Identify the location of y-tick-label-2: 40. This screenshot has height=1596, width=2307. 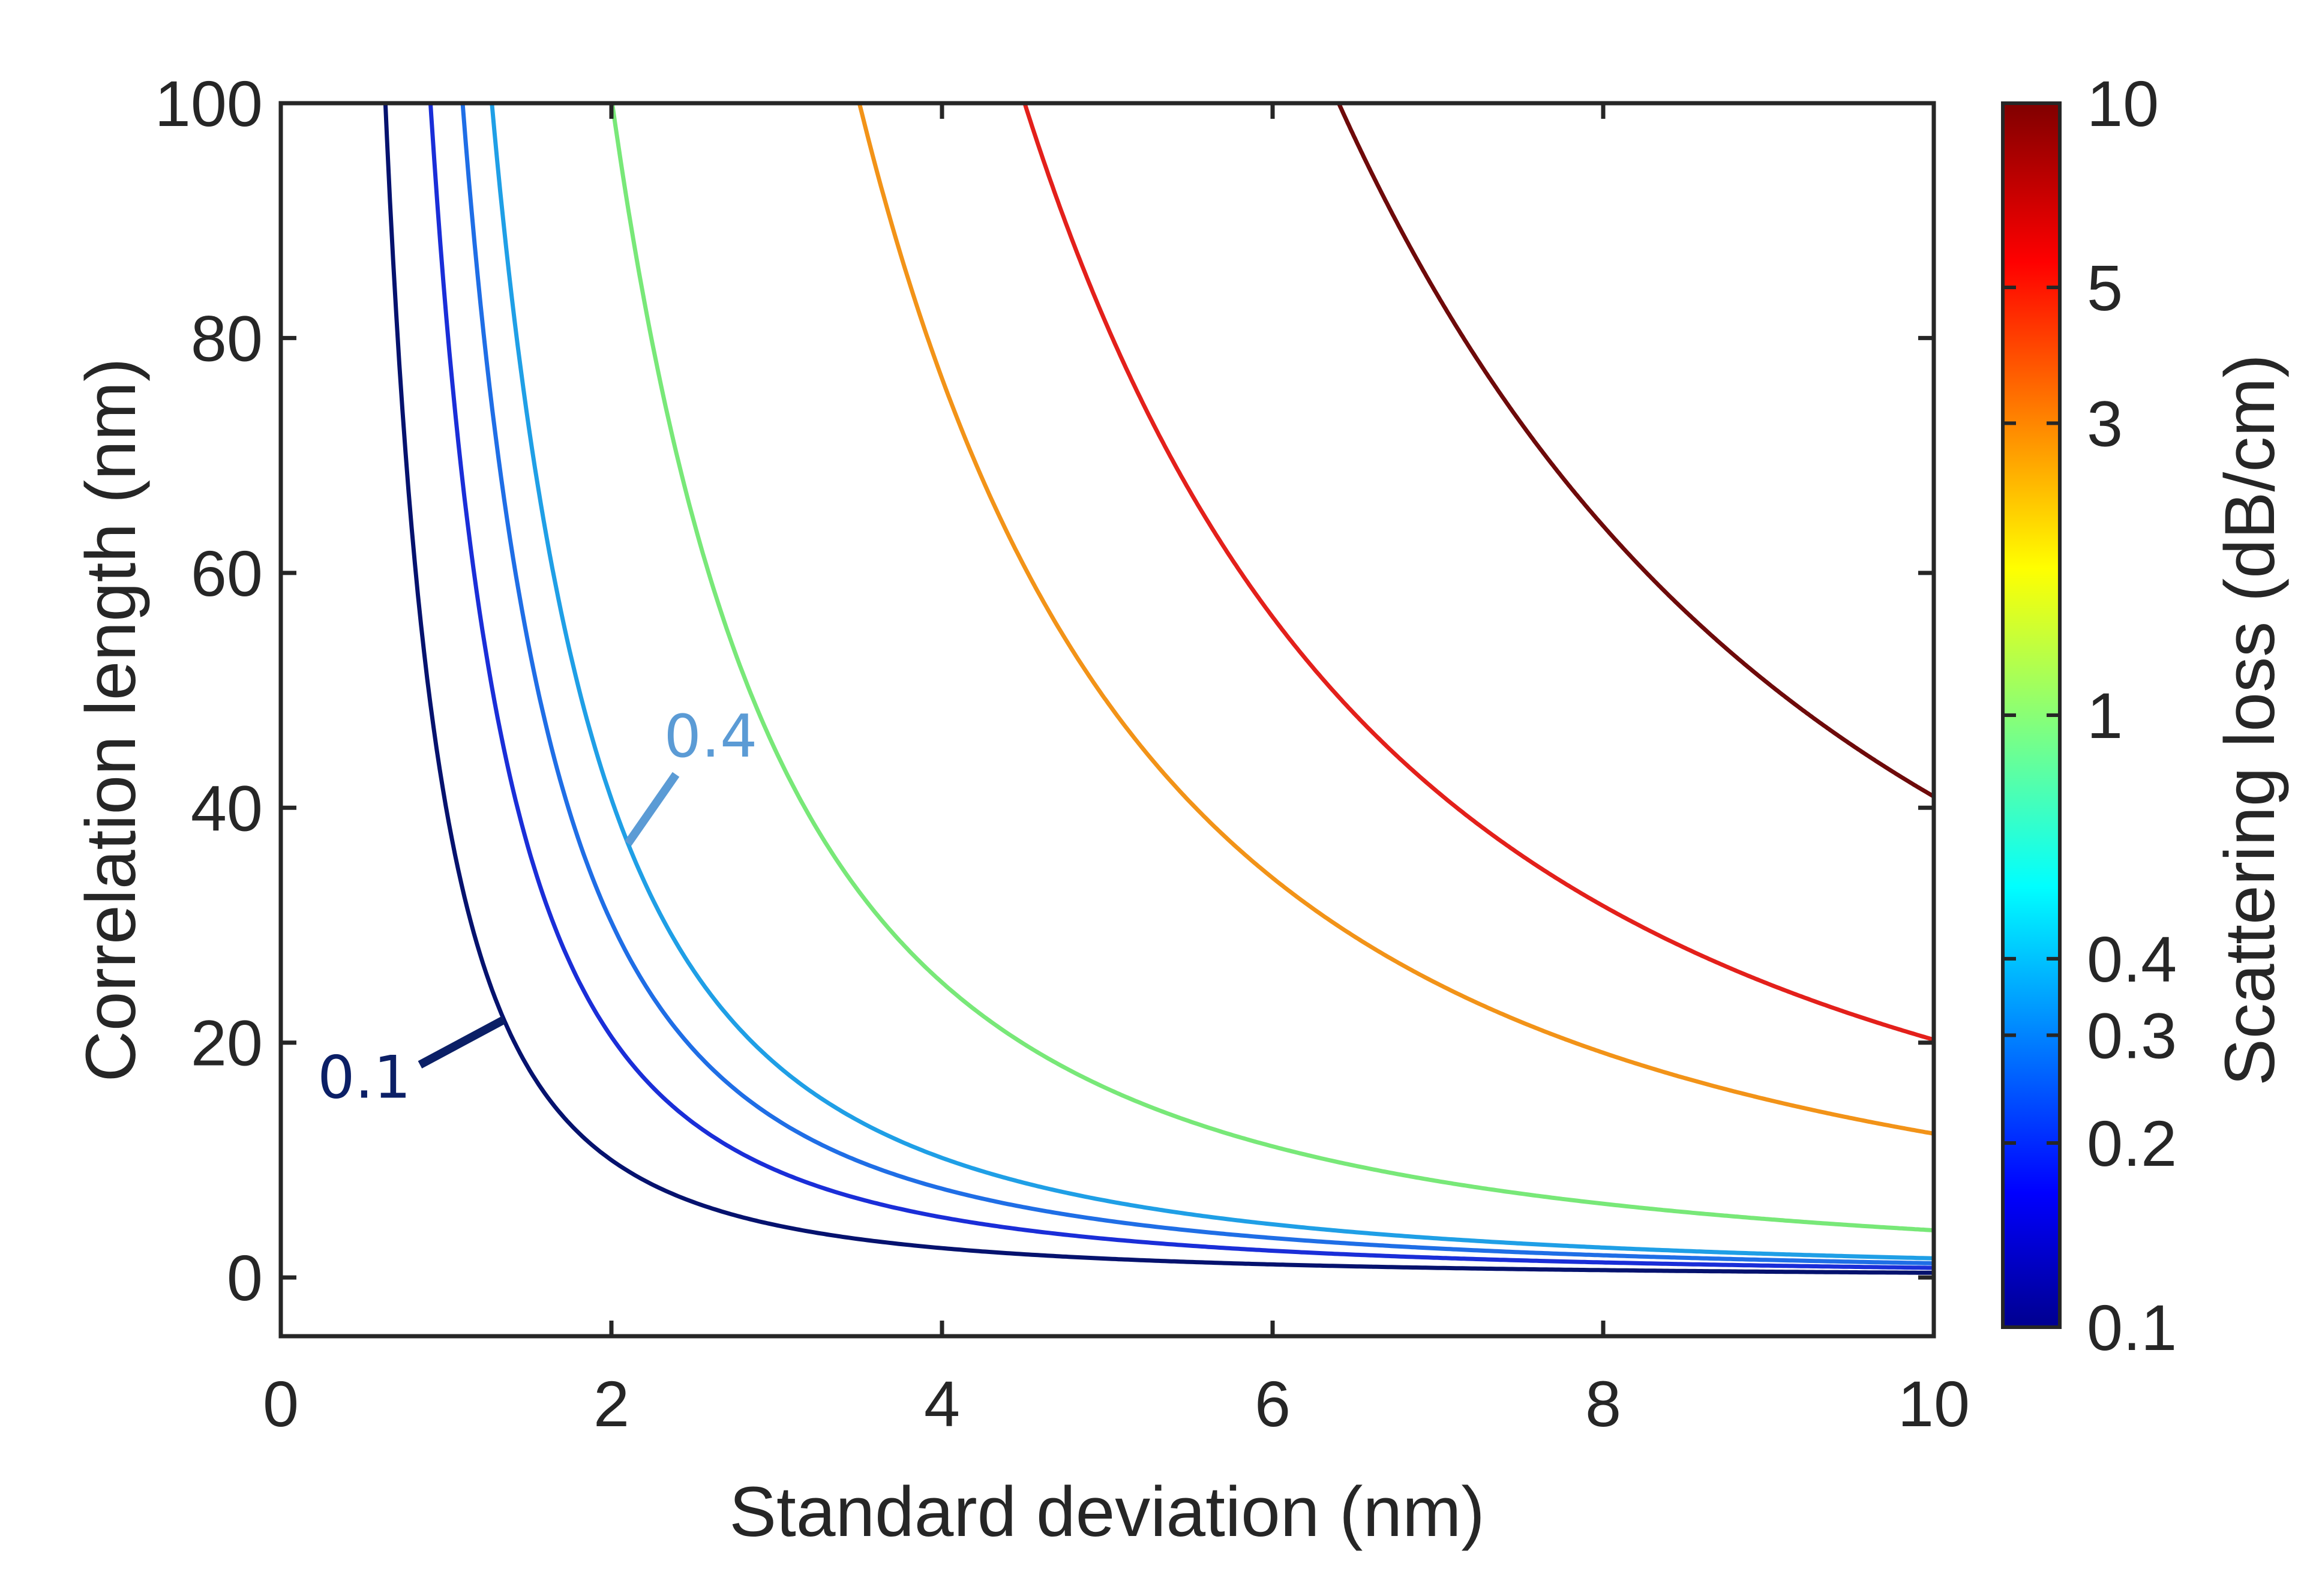
(227, 808).